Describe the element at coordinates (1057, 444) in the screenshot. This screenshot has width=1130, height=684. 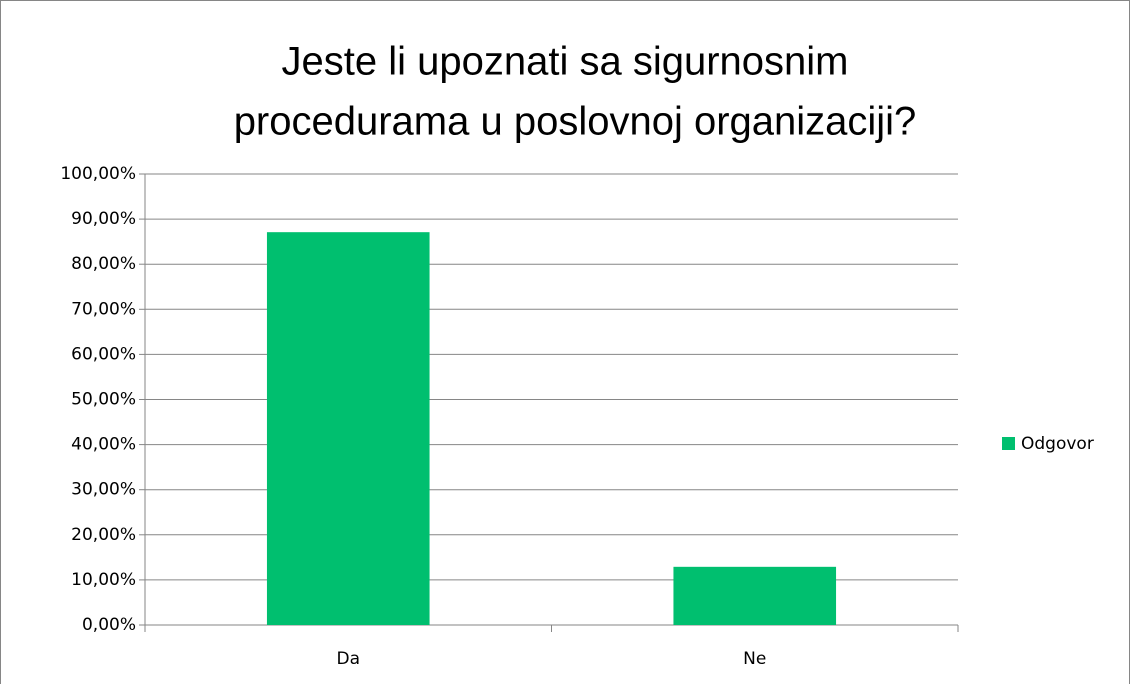
I see `legend-label: Odgovor` at that location.